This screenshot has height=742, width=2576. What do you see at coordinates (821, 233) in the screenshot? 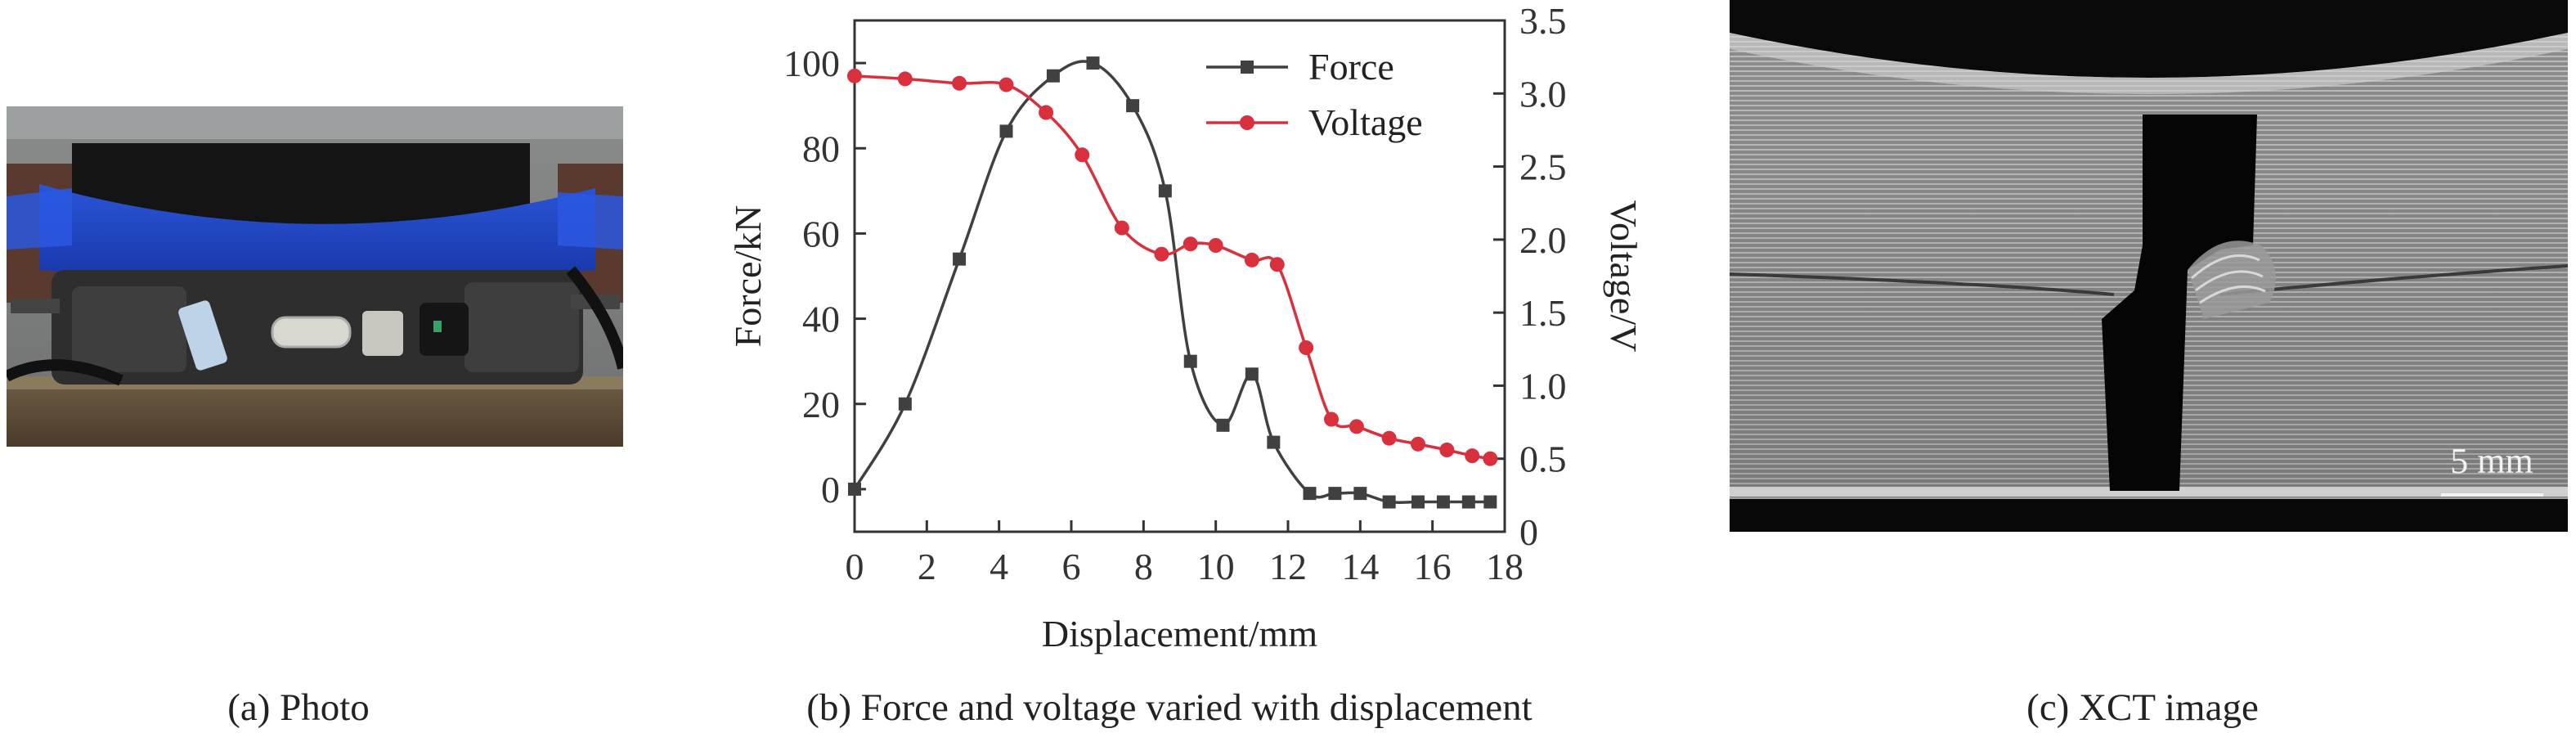
I see `y-left-tick-label: 60` at bounding box center [821, 233].